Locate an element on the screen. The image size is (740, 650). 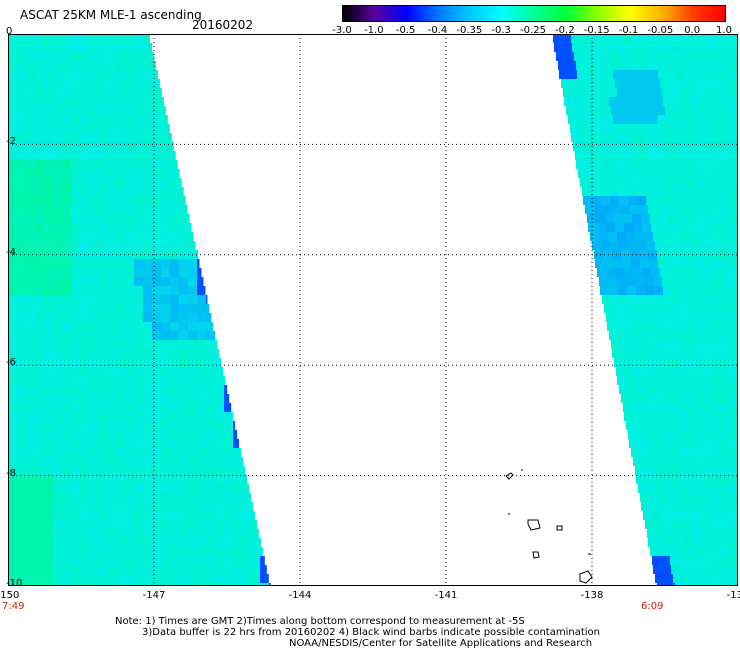
longitude-label: -147 is located at coordinates (154, 595).